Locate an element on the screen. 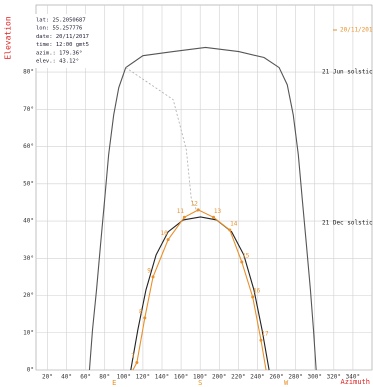  legend-label: 20/11/2017 is located at coordinates (356, 30).